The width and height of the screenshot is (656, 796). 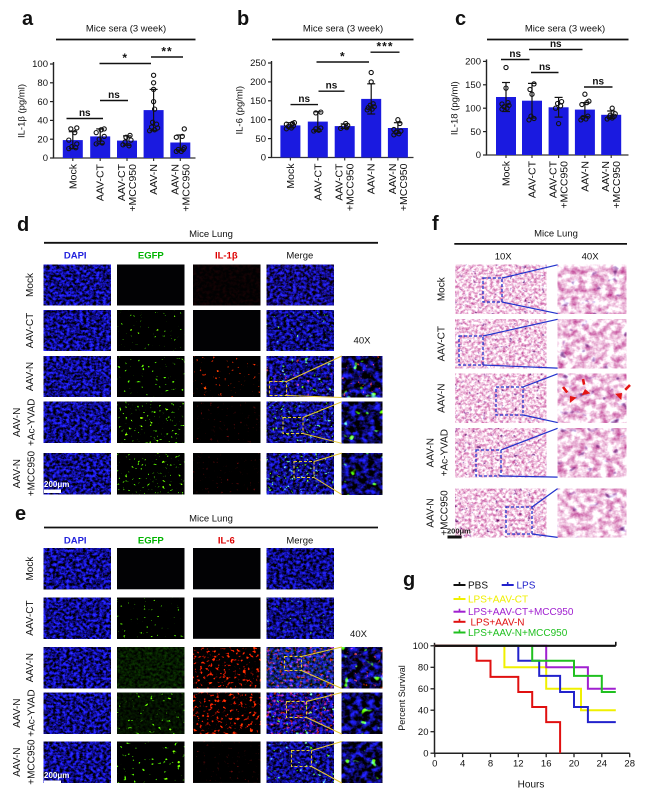 What do you see at coordinates (473, 62) in the screenshot?
I see `svg-text: 200` at bounding box center [473, 62].